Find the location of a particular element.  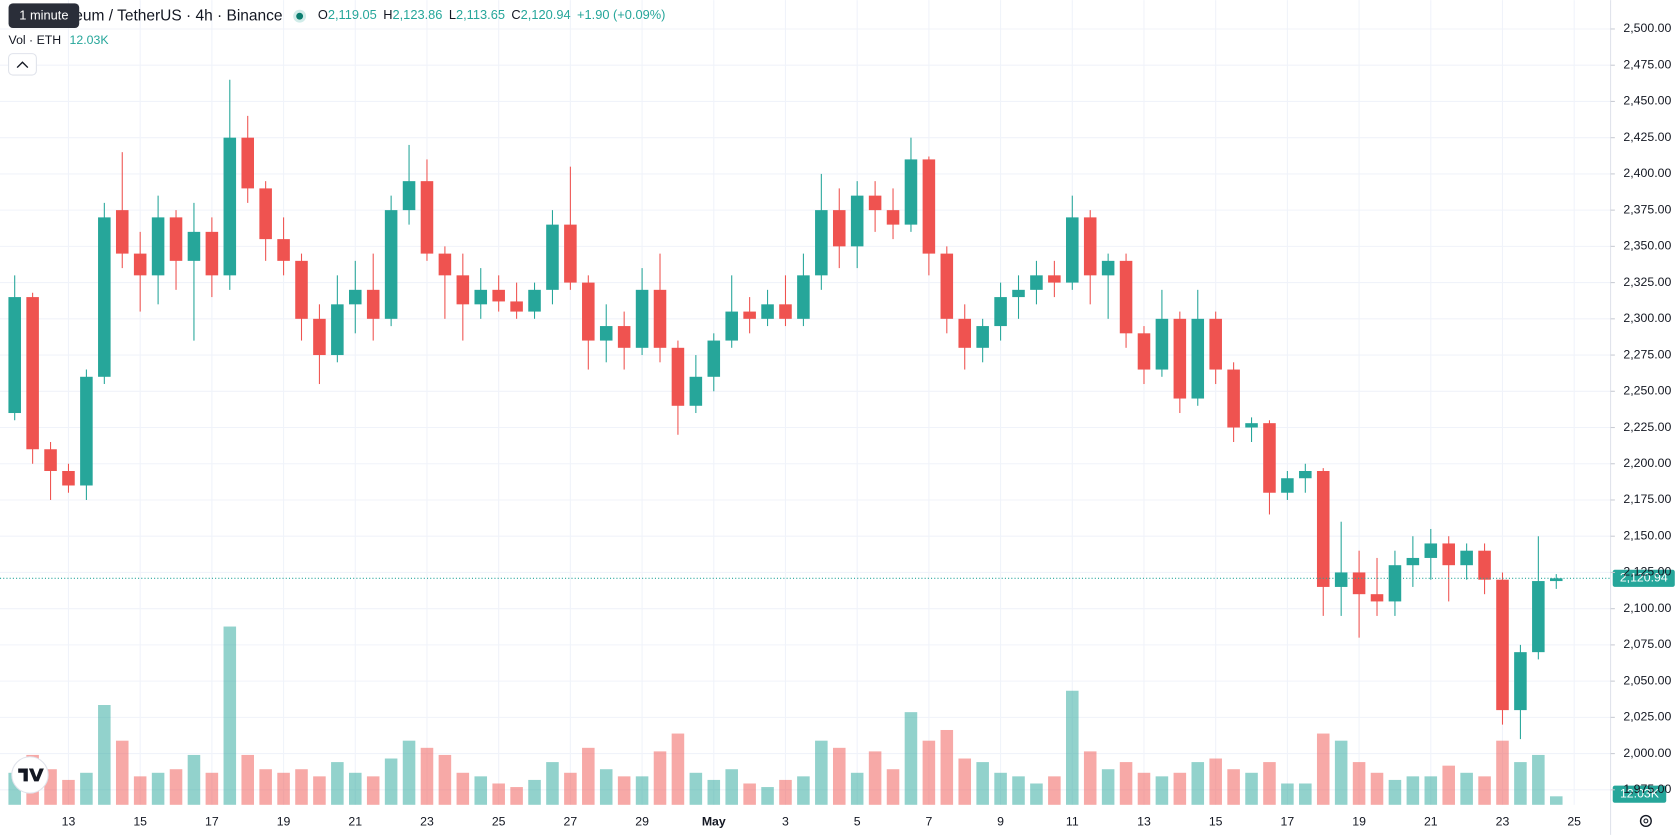

logo-mark is located at coordinates (31, 775).